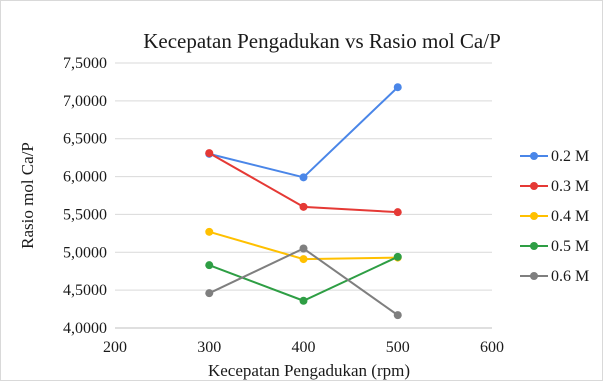 Image resolution: width=603 pixels, height=381 pixels. I want to click on y-tick-label: 5,5000, so click(85, 214).